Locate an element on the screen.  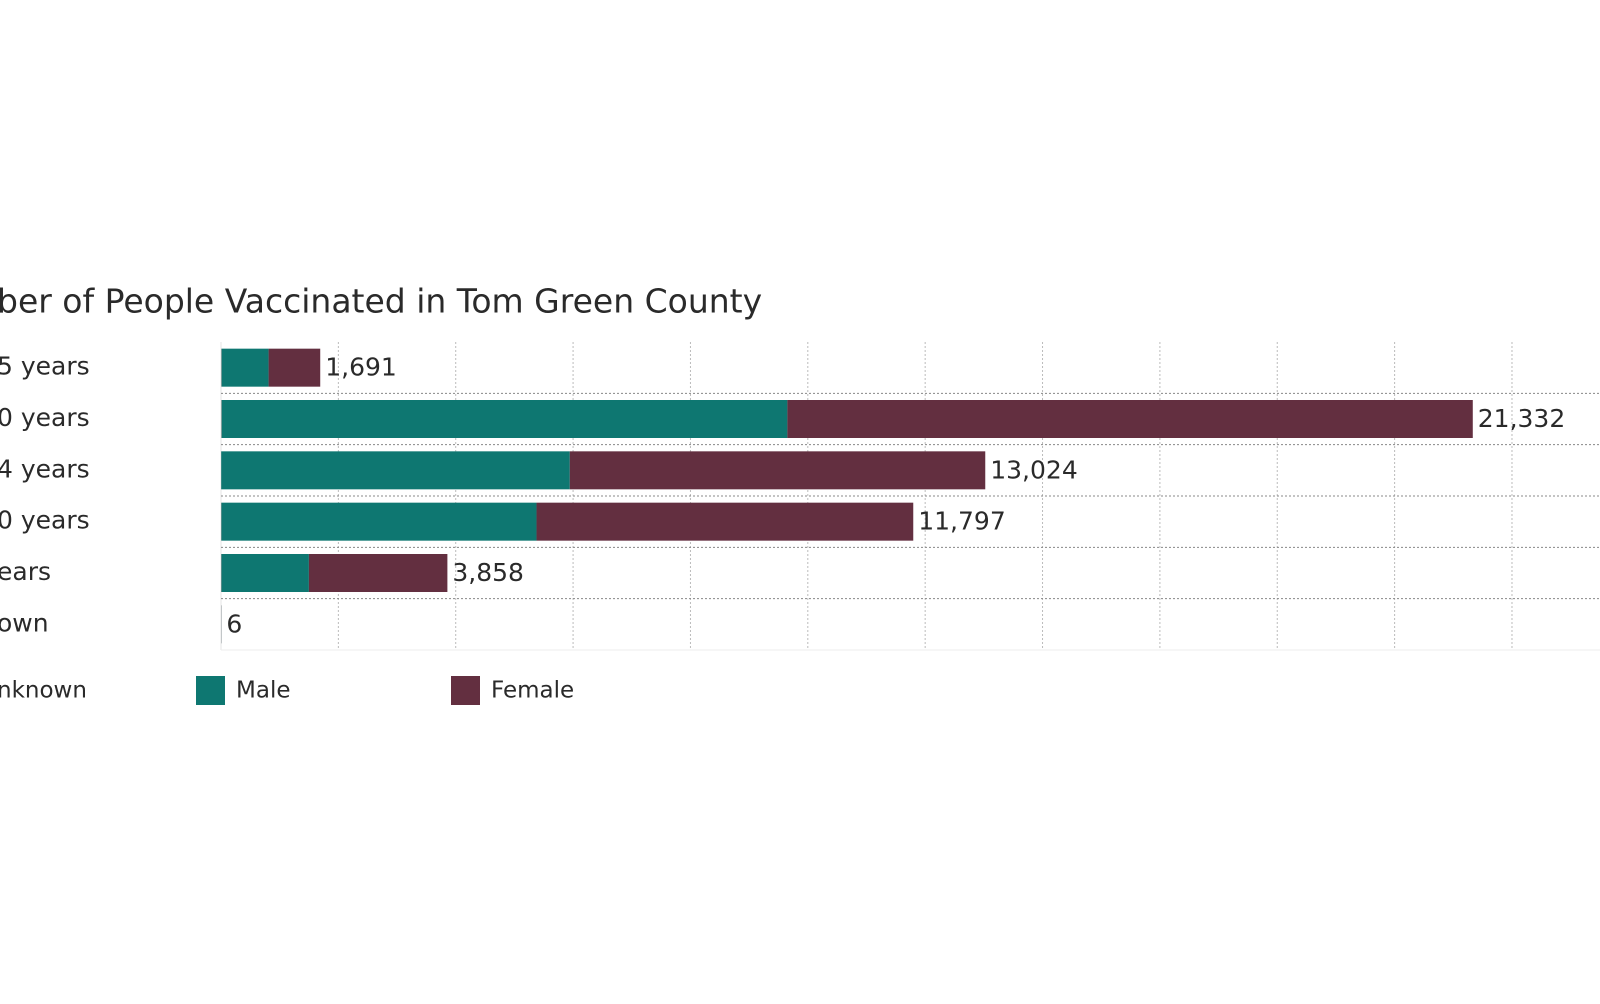
legend-label: Female is located at coordinates (532, 691).